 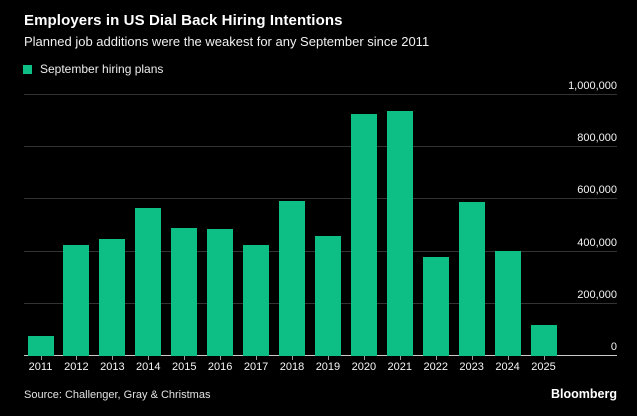 I want to click on y-axis-tick-label: 200,000, so click(x=597, y=294).